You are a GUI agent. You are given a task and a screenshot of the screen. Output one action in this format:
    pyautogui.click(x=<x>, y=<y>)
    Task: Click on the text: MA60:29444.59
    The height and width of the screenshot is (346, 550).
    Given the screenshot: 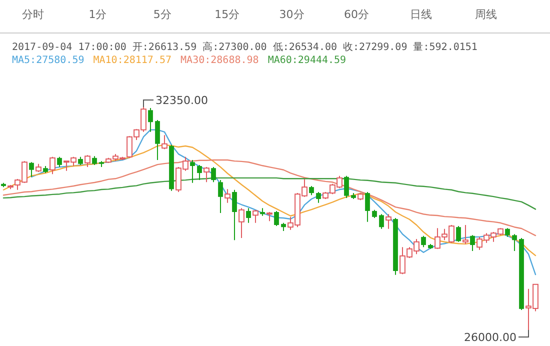 What is the action you would take?
    pyautogui.click(x=307, y=60)
    